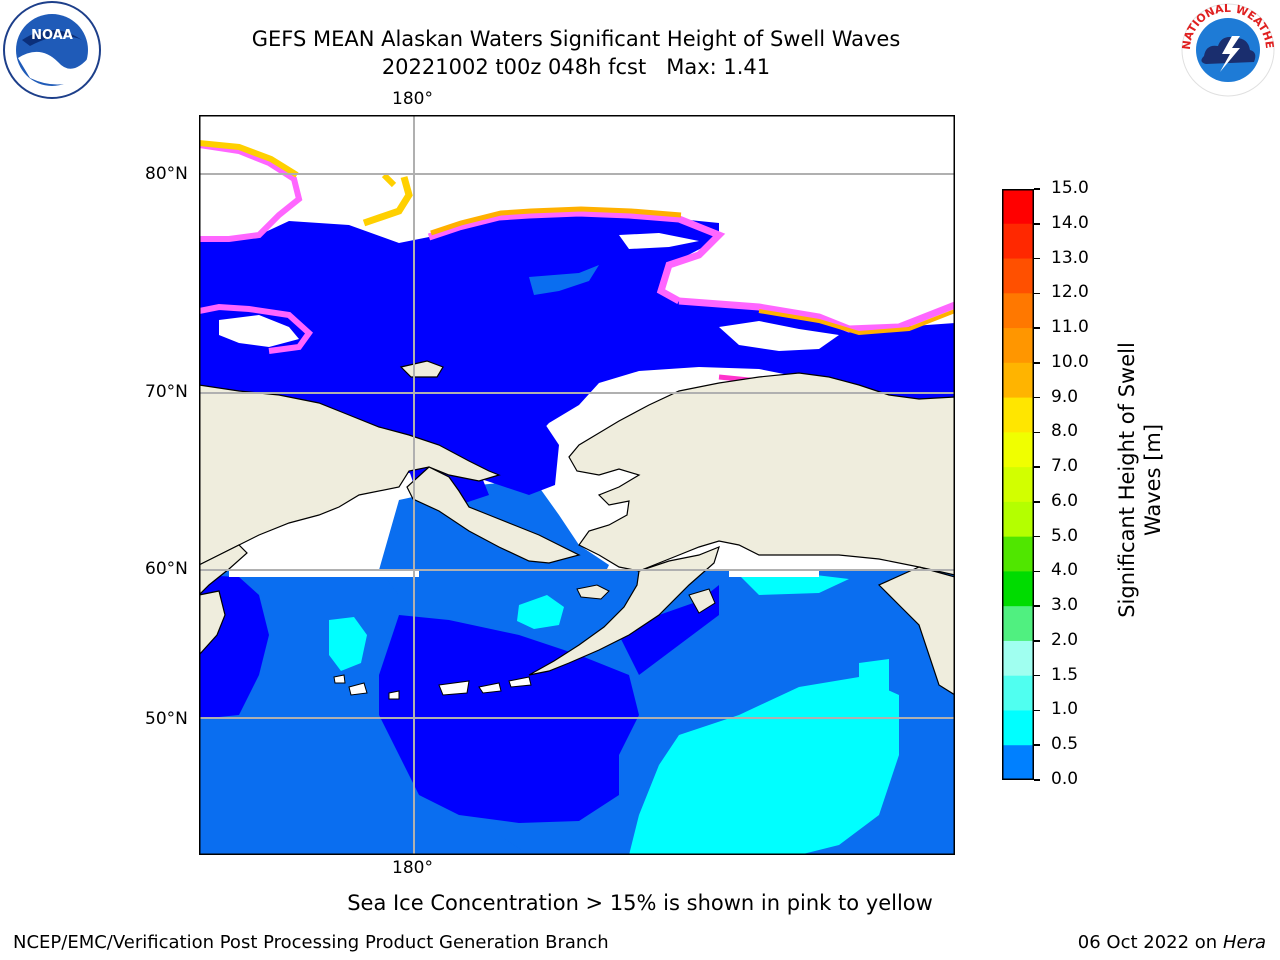  What do you see at coordinates (166, 174) in the screenshot?
I see `lat-label-80: 80°N` at bounding box center [166, 174].